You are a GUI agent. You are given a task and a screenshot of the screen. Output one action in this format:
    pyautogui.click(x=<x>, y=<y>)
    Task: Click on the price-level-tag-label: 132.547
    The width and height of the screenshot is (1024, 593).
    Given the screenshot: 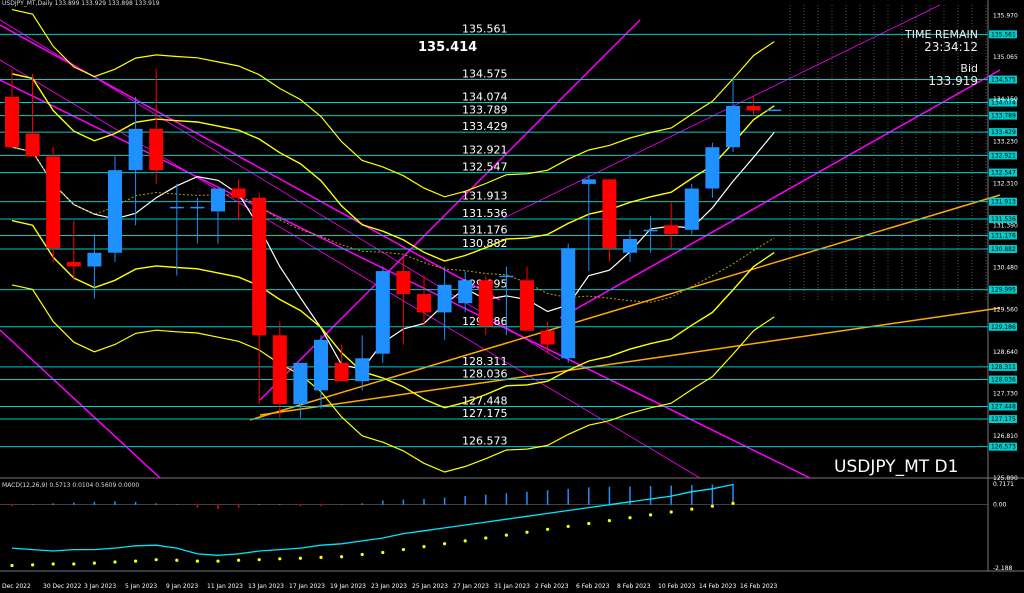 What is the action you would take?
    pyautogui.click(x=1003, y=173)
    